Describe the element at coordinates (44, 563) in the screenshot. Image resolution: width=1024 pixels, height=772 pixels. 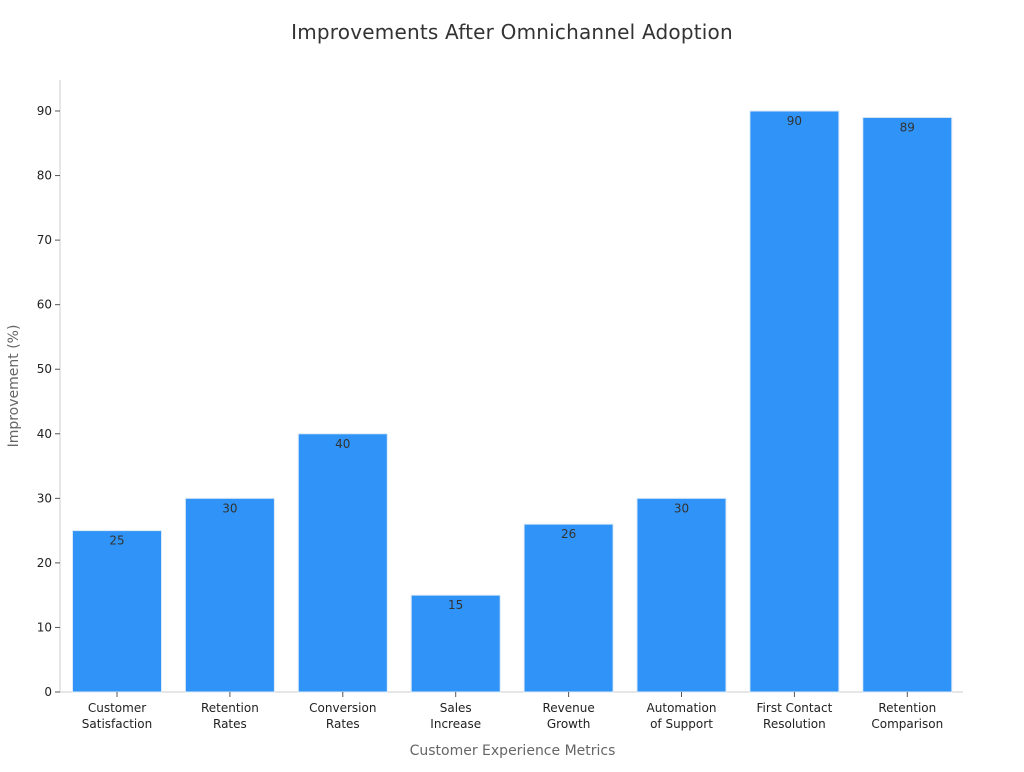
I see `y-tick-label: 20` at that location.